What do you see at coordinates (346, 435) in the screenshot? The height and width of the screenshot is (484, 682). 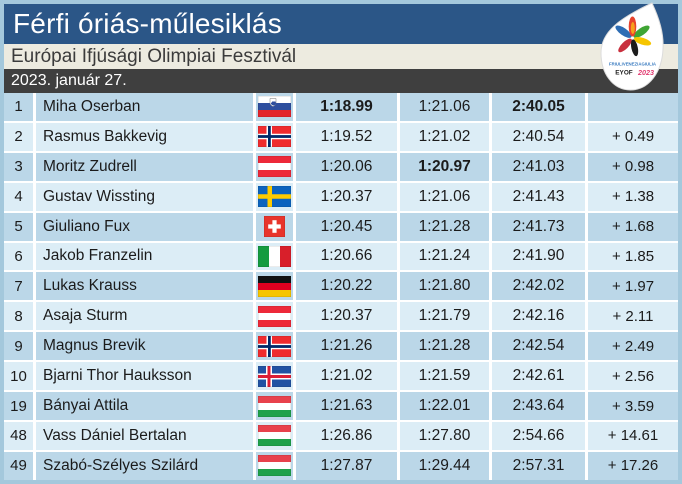 I see `run1-time: 1:26.86` at bounding box center [346, 435].